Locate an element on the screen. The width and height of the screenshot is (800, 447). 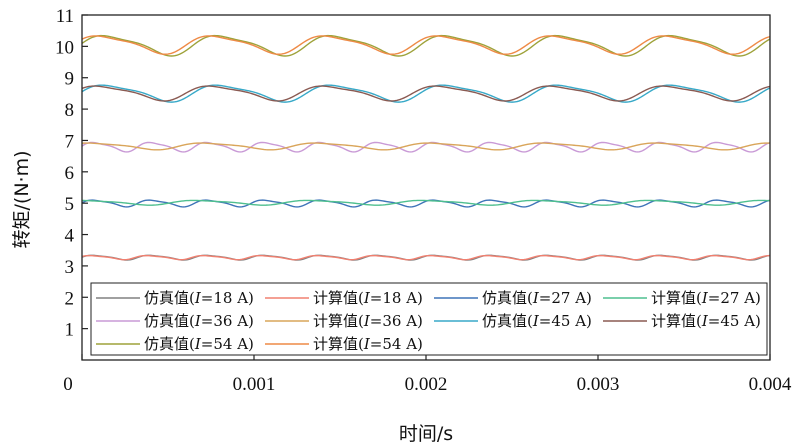
y-tick-label: 3 is located at coordinates (70, 267).